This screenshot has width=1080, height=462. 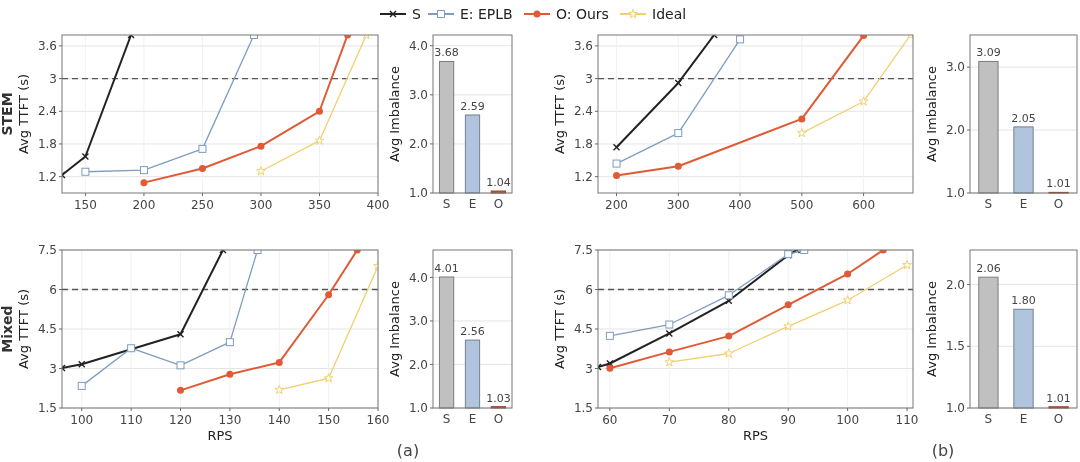 What do you see at coordinates (864, 205) in the screenshot?
I see `x-tick-label: 600` at bounding box center [864, 205].